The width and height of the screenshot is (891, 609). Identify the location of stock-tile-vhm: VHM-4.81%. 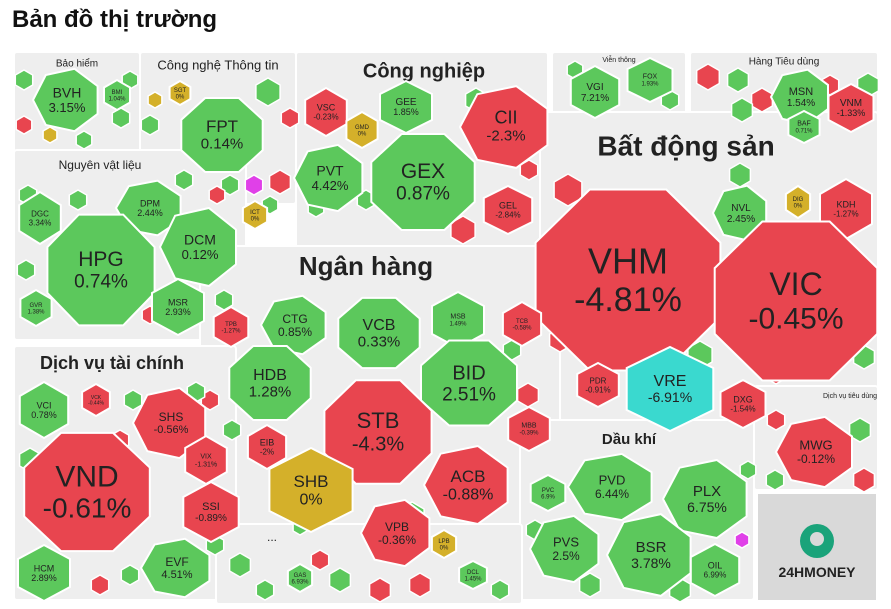
(628, 280).